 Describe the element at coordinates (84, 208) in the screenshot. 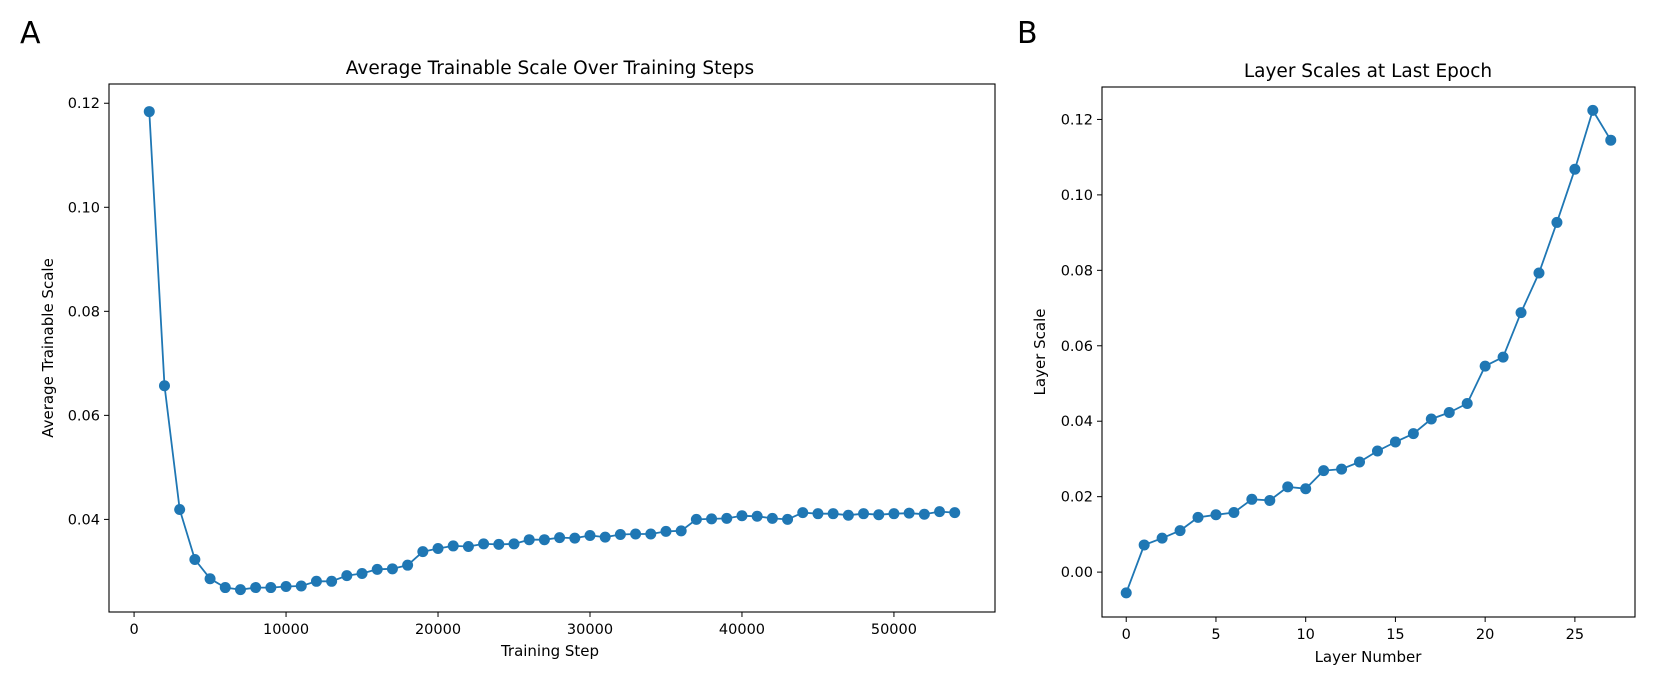

I see `chart-a-ytick-label: 0.10` at that location.